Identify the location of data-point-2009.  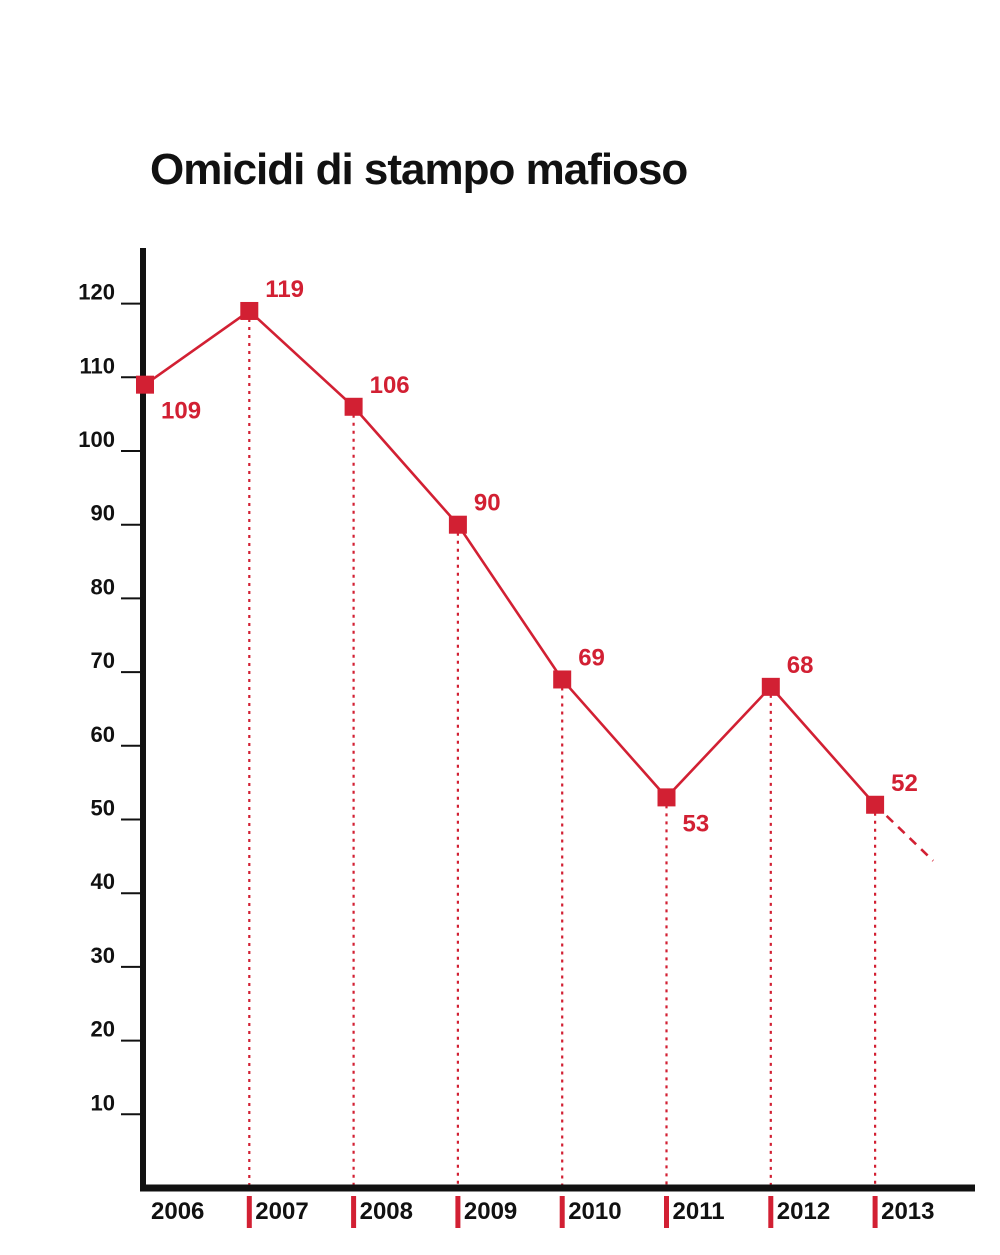
(457, 524).